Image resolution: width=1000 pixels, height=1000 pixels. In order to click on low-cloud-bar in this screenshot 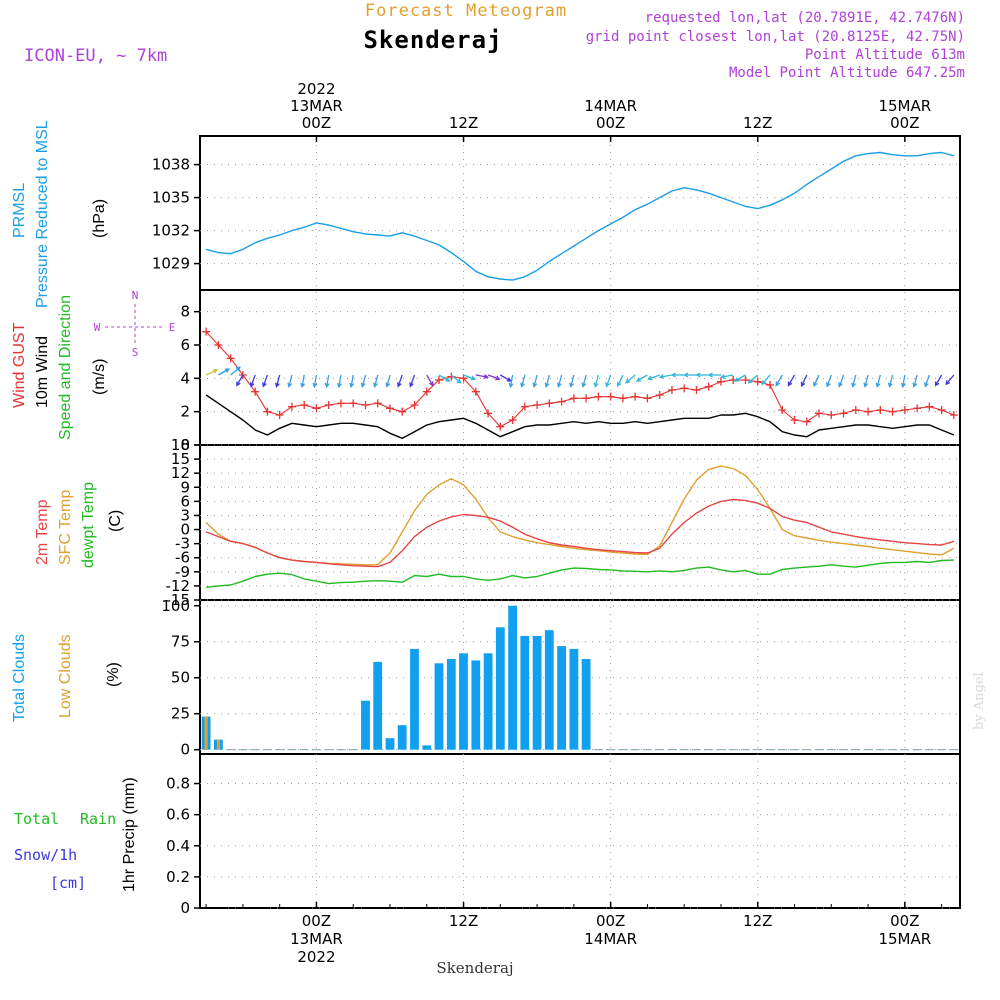, I will do `click(218, 744)`.